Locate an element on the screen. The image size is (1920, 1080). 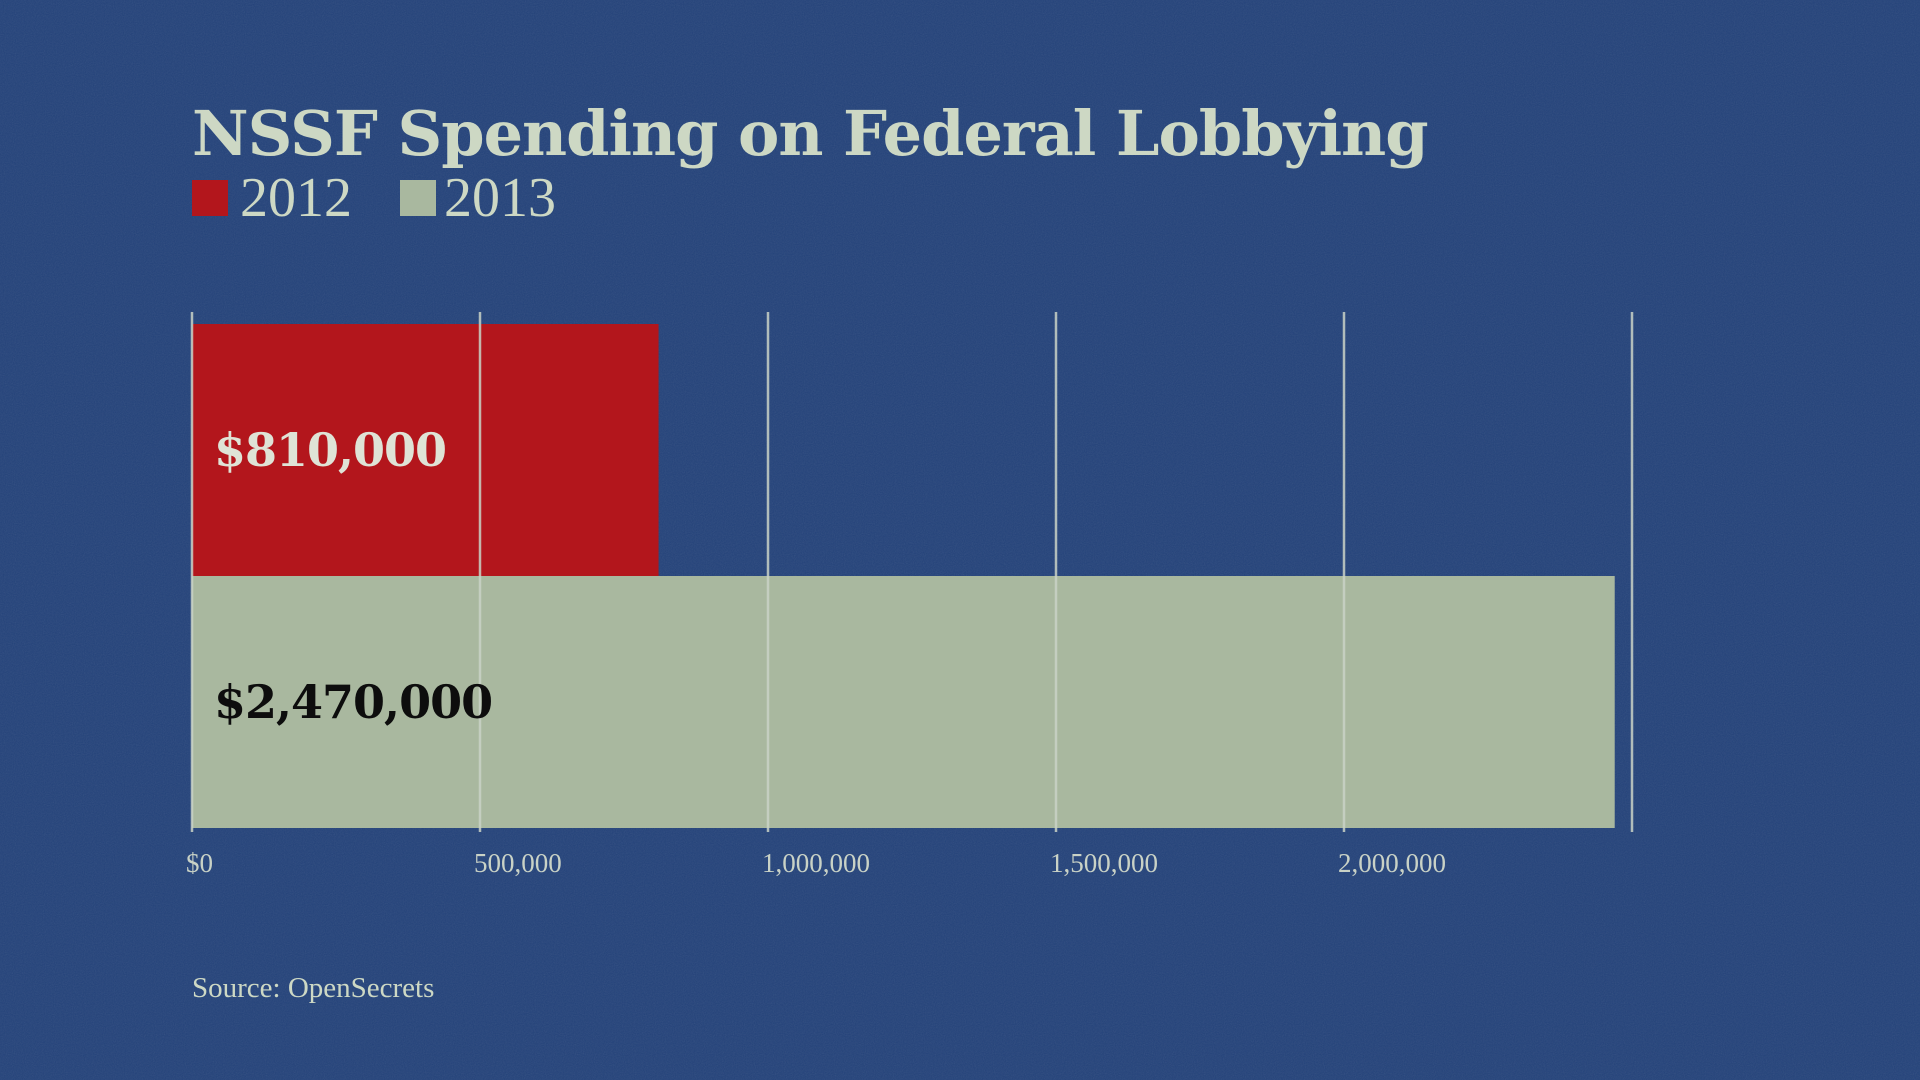
legend: 2012 2013 is located at coordinates (374, 198).